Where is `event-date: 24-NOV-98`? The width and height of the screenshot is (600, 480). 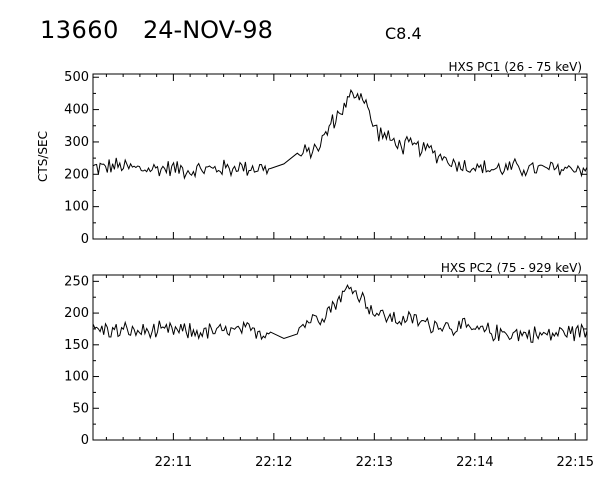
event-date: 24-NOV-98 is located at coordinates (208, 30).